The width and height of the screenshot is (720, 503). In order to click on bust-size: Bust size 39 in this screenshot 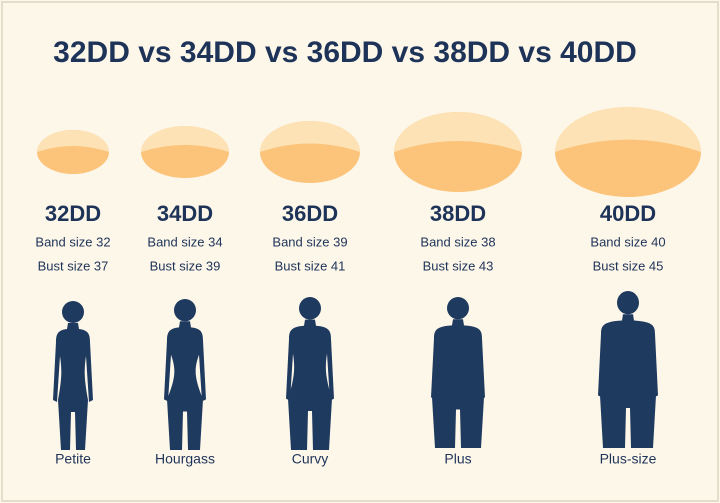, I will do `click(185, 265)`.